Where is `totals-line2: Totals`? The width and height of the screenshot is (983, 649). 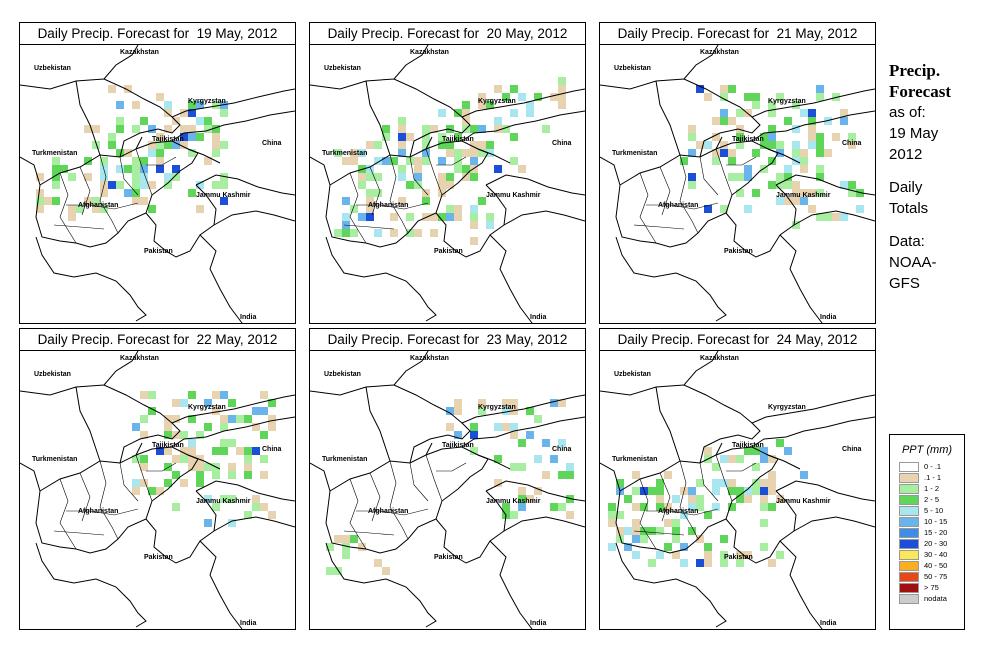 totals-line2: Totals is located at coordinates (909, 208).